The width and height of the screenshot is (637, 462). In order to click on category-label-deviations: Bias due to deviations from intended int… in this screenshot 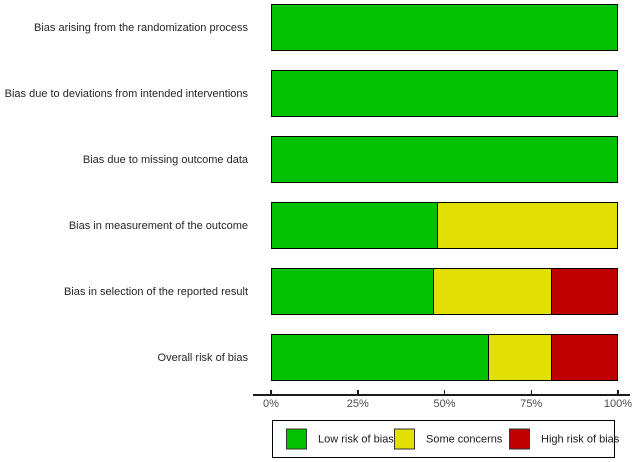, I will do `click(126, 93)`.